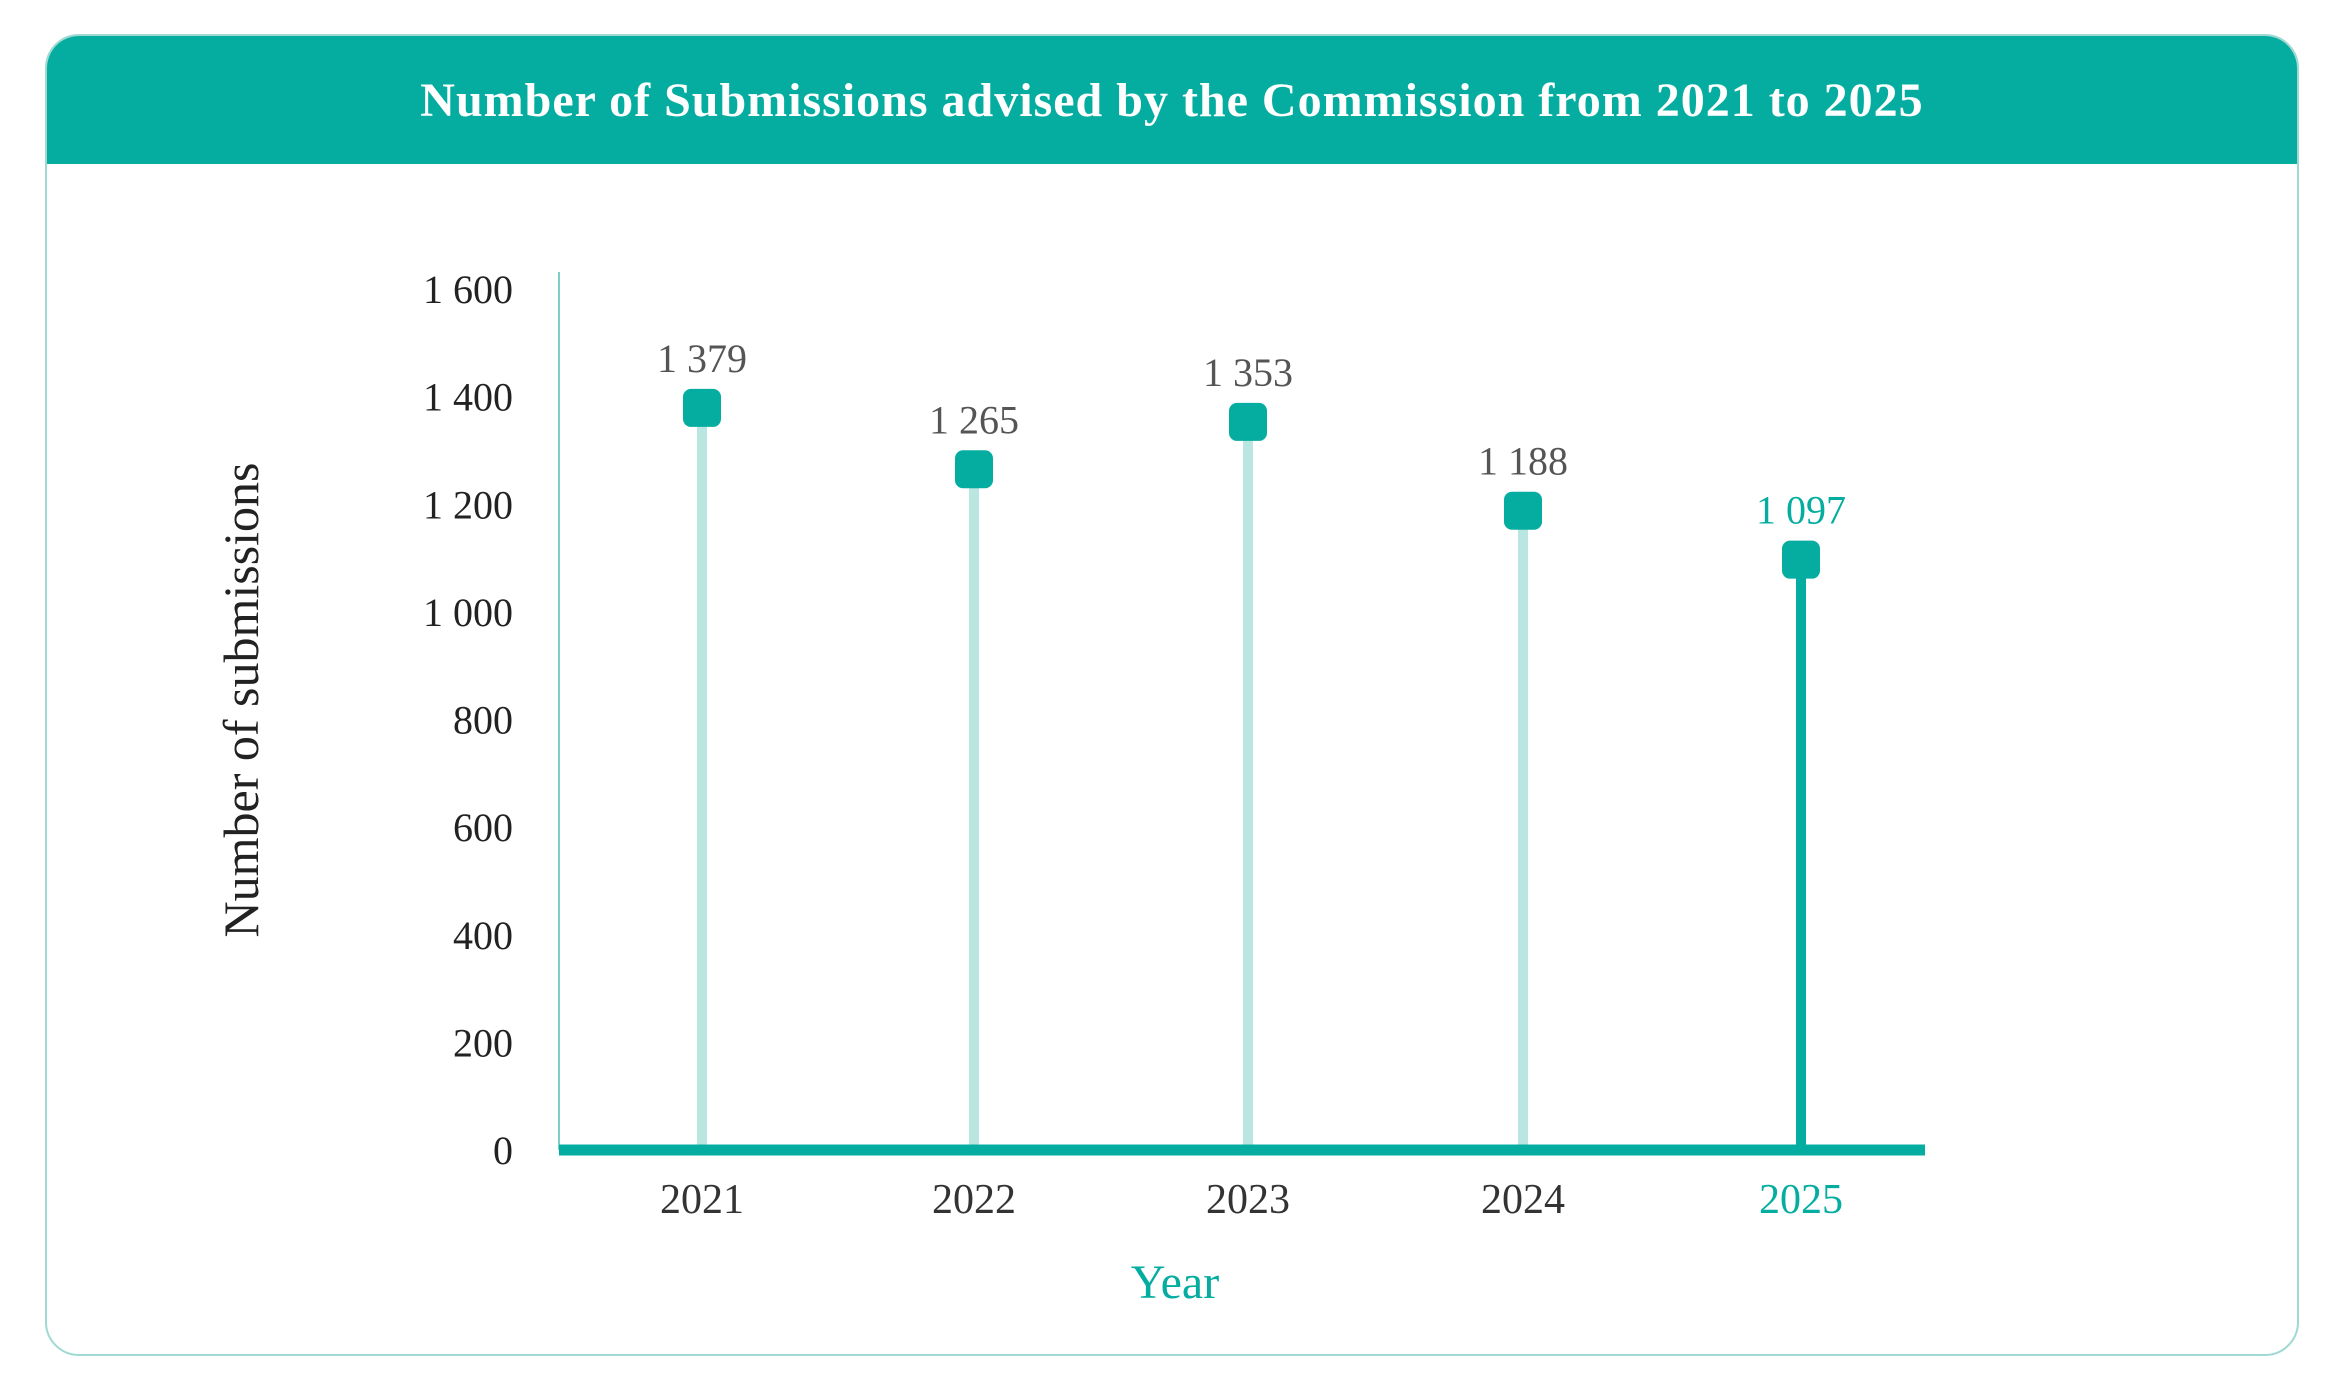 Image resolution: width=2341 pixels, height=1398 pixels. I want to click on y-tick-label: 1 200, so click(468, 504).